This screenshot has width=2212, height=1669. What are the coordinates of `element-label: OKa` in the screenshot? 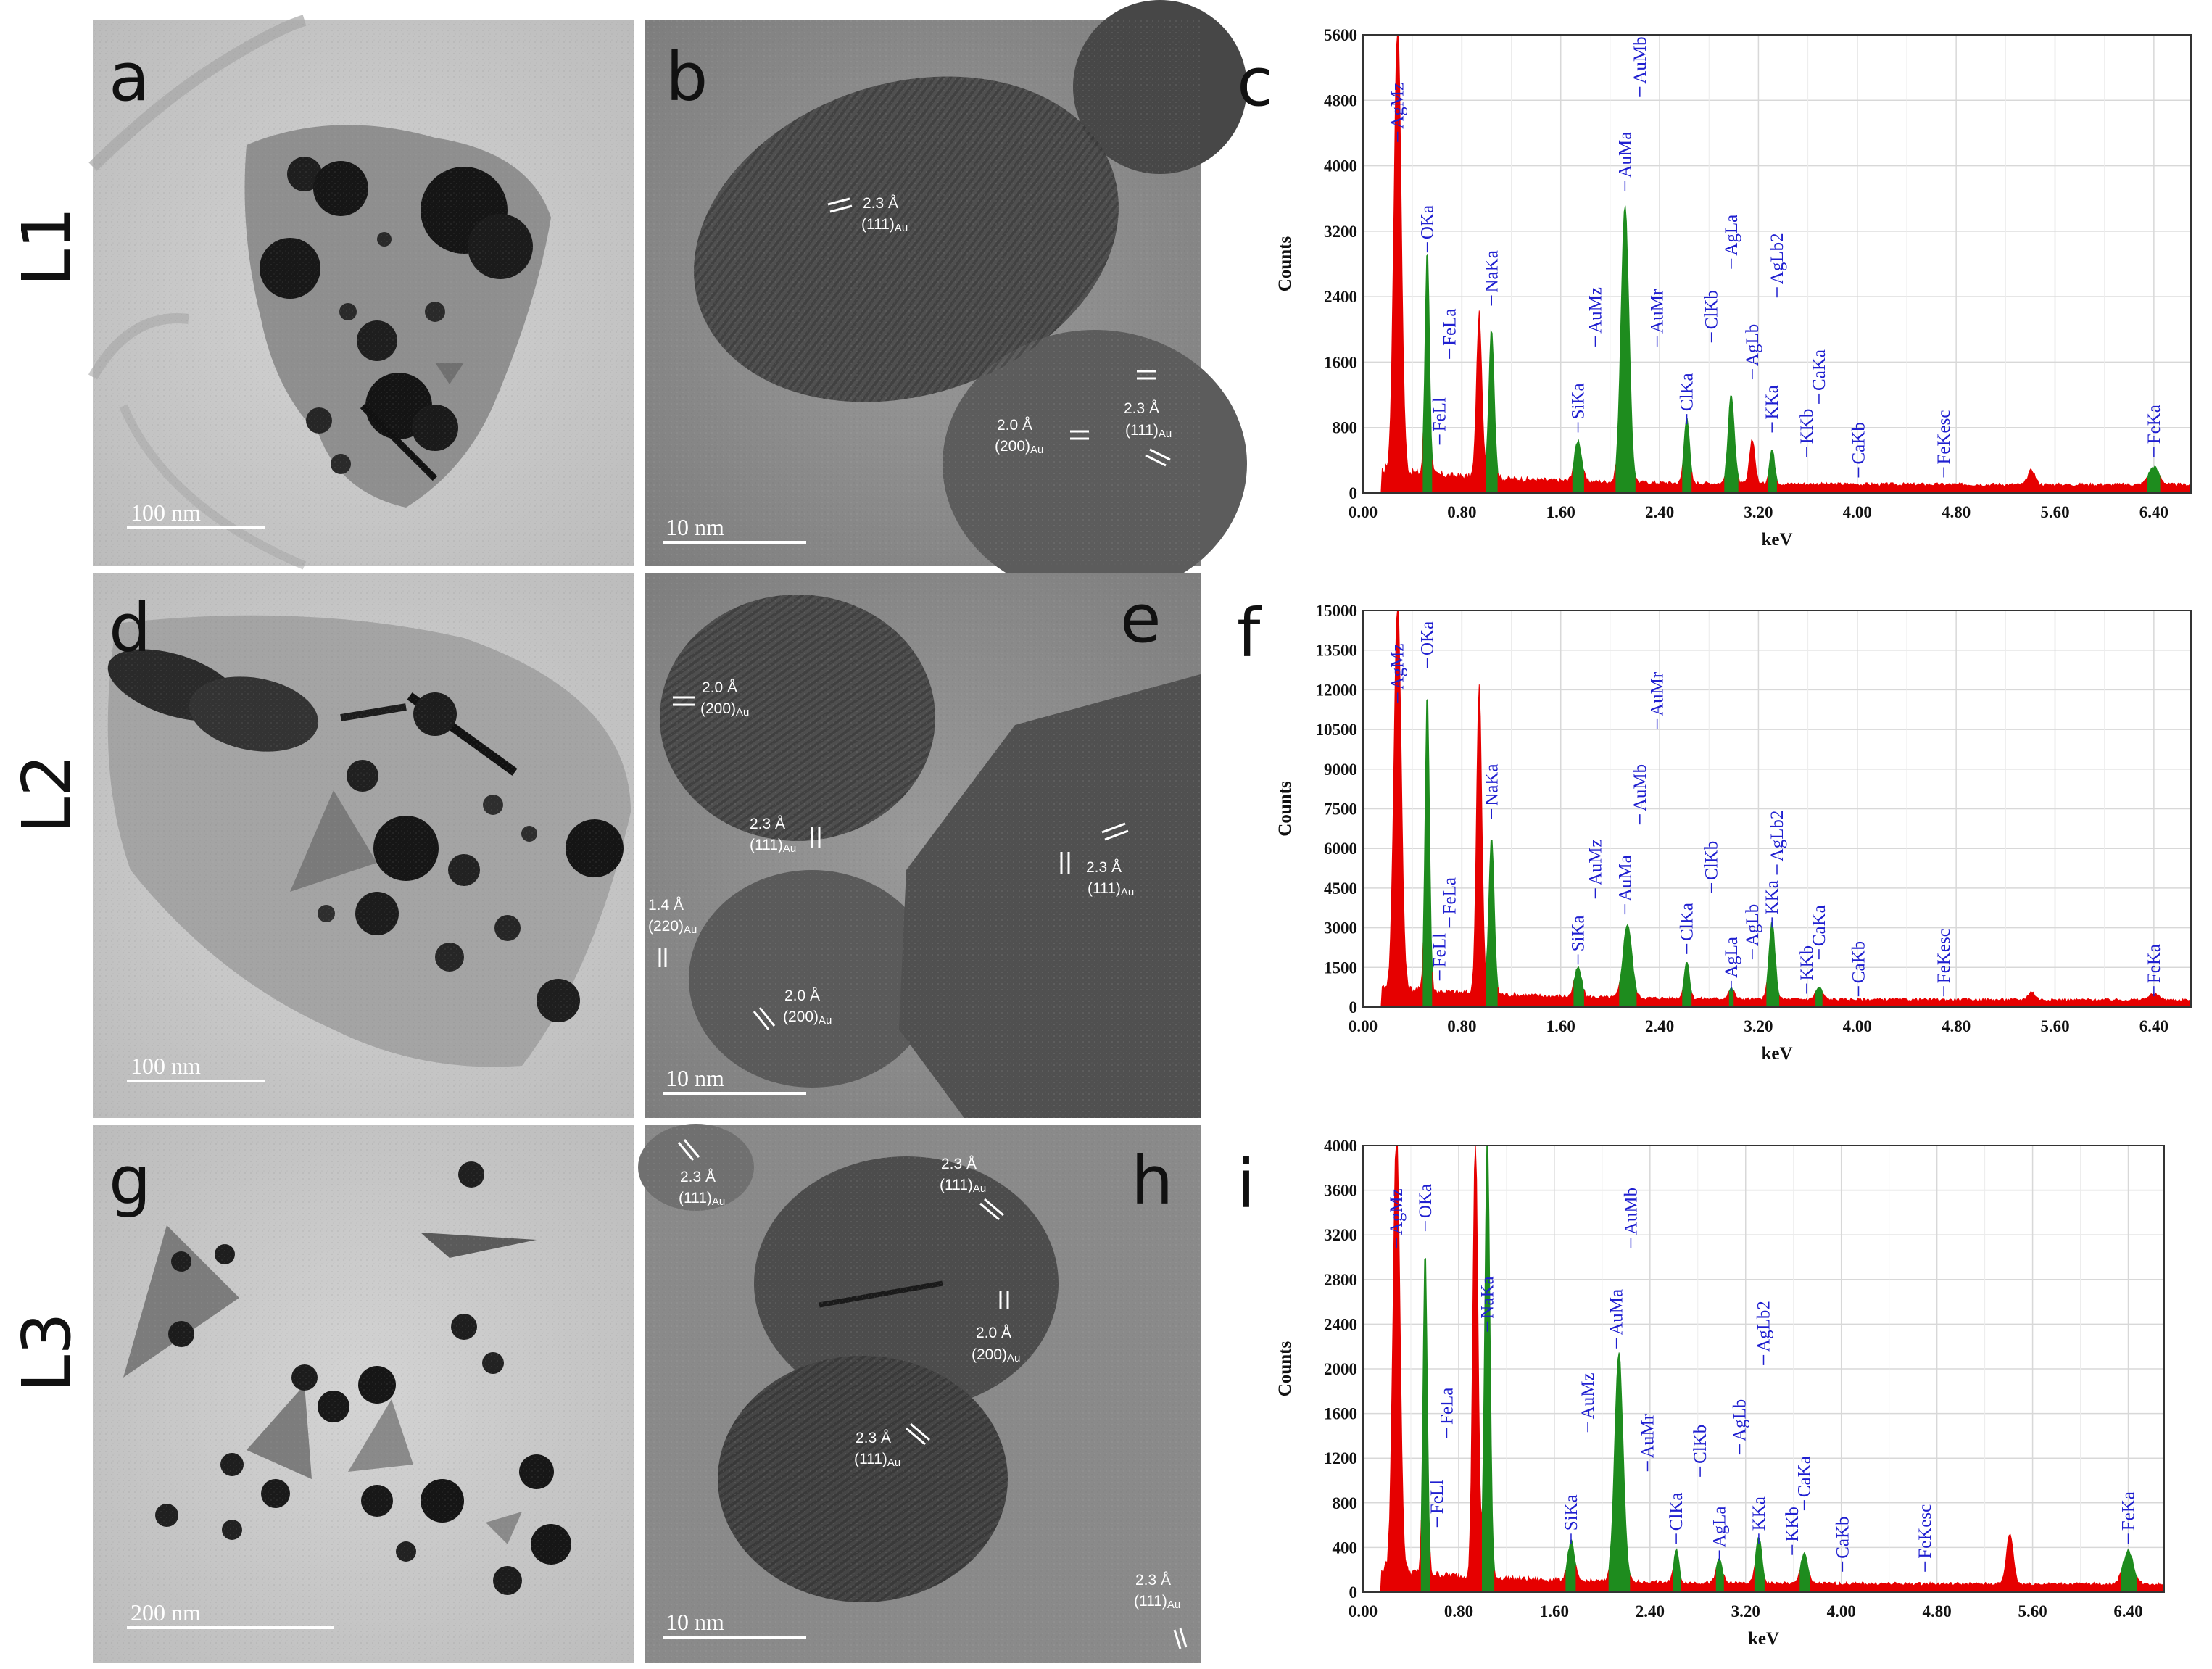 It's located at (1426, 1201).